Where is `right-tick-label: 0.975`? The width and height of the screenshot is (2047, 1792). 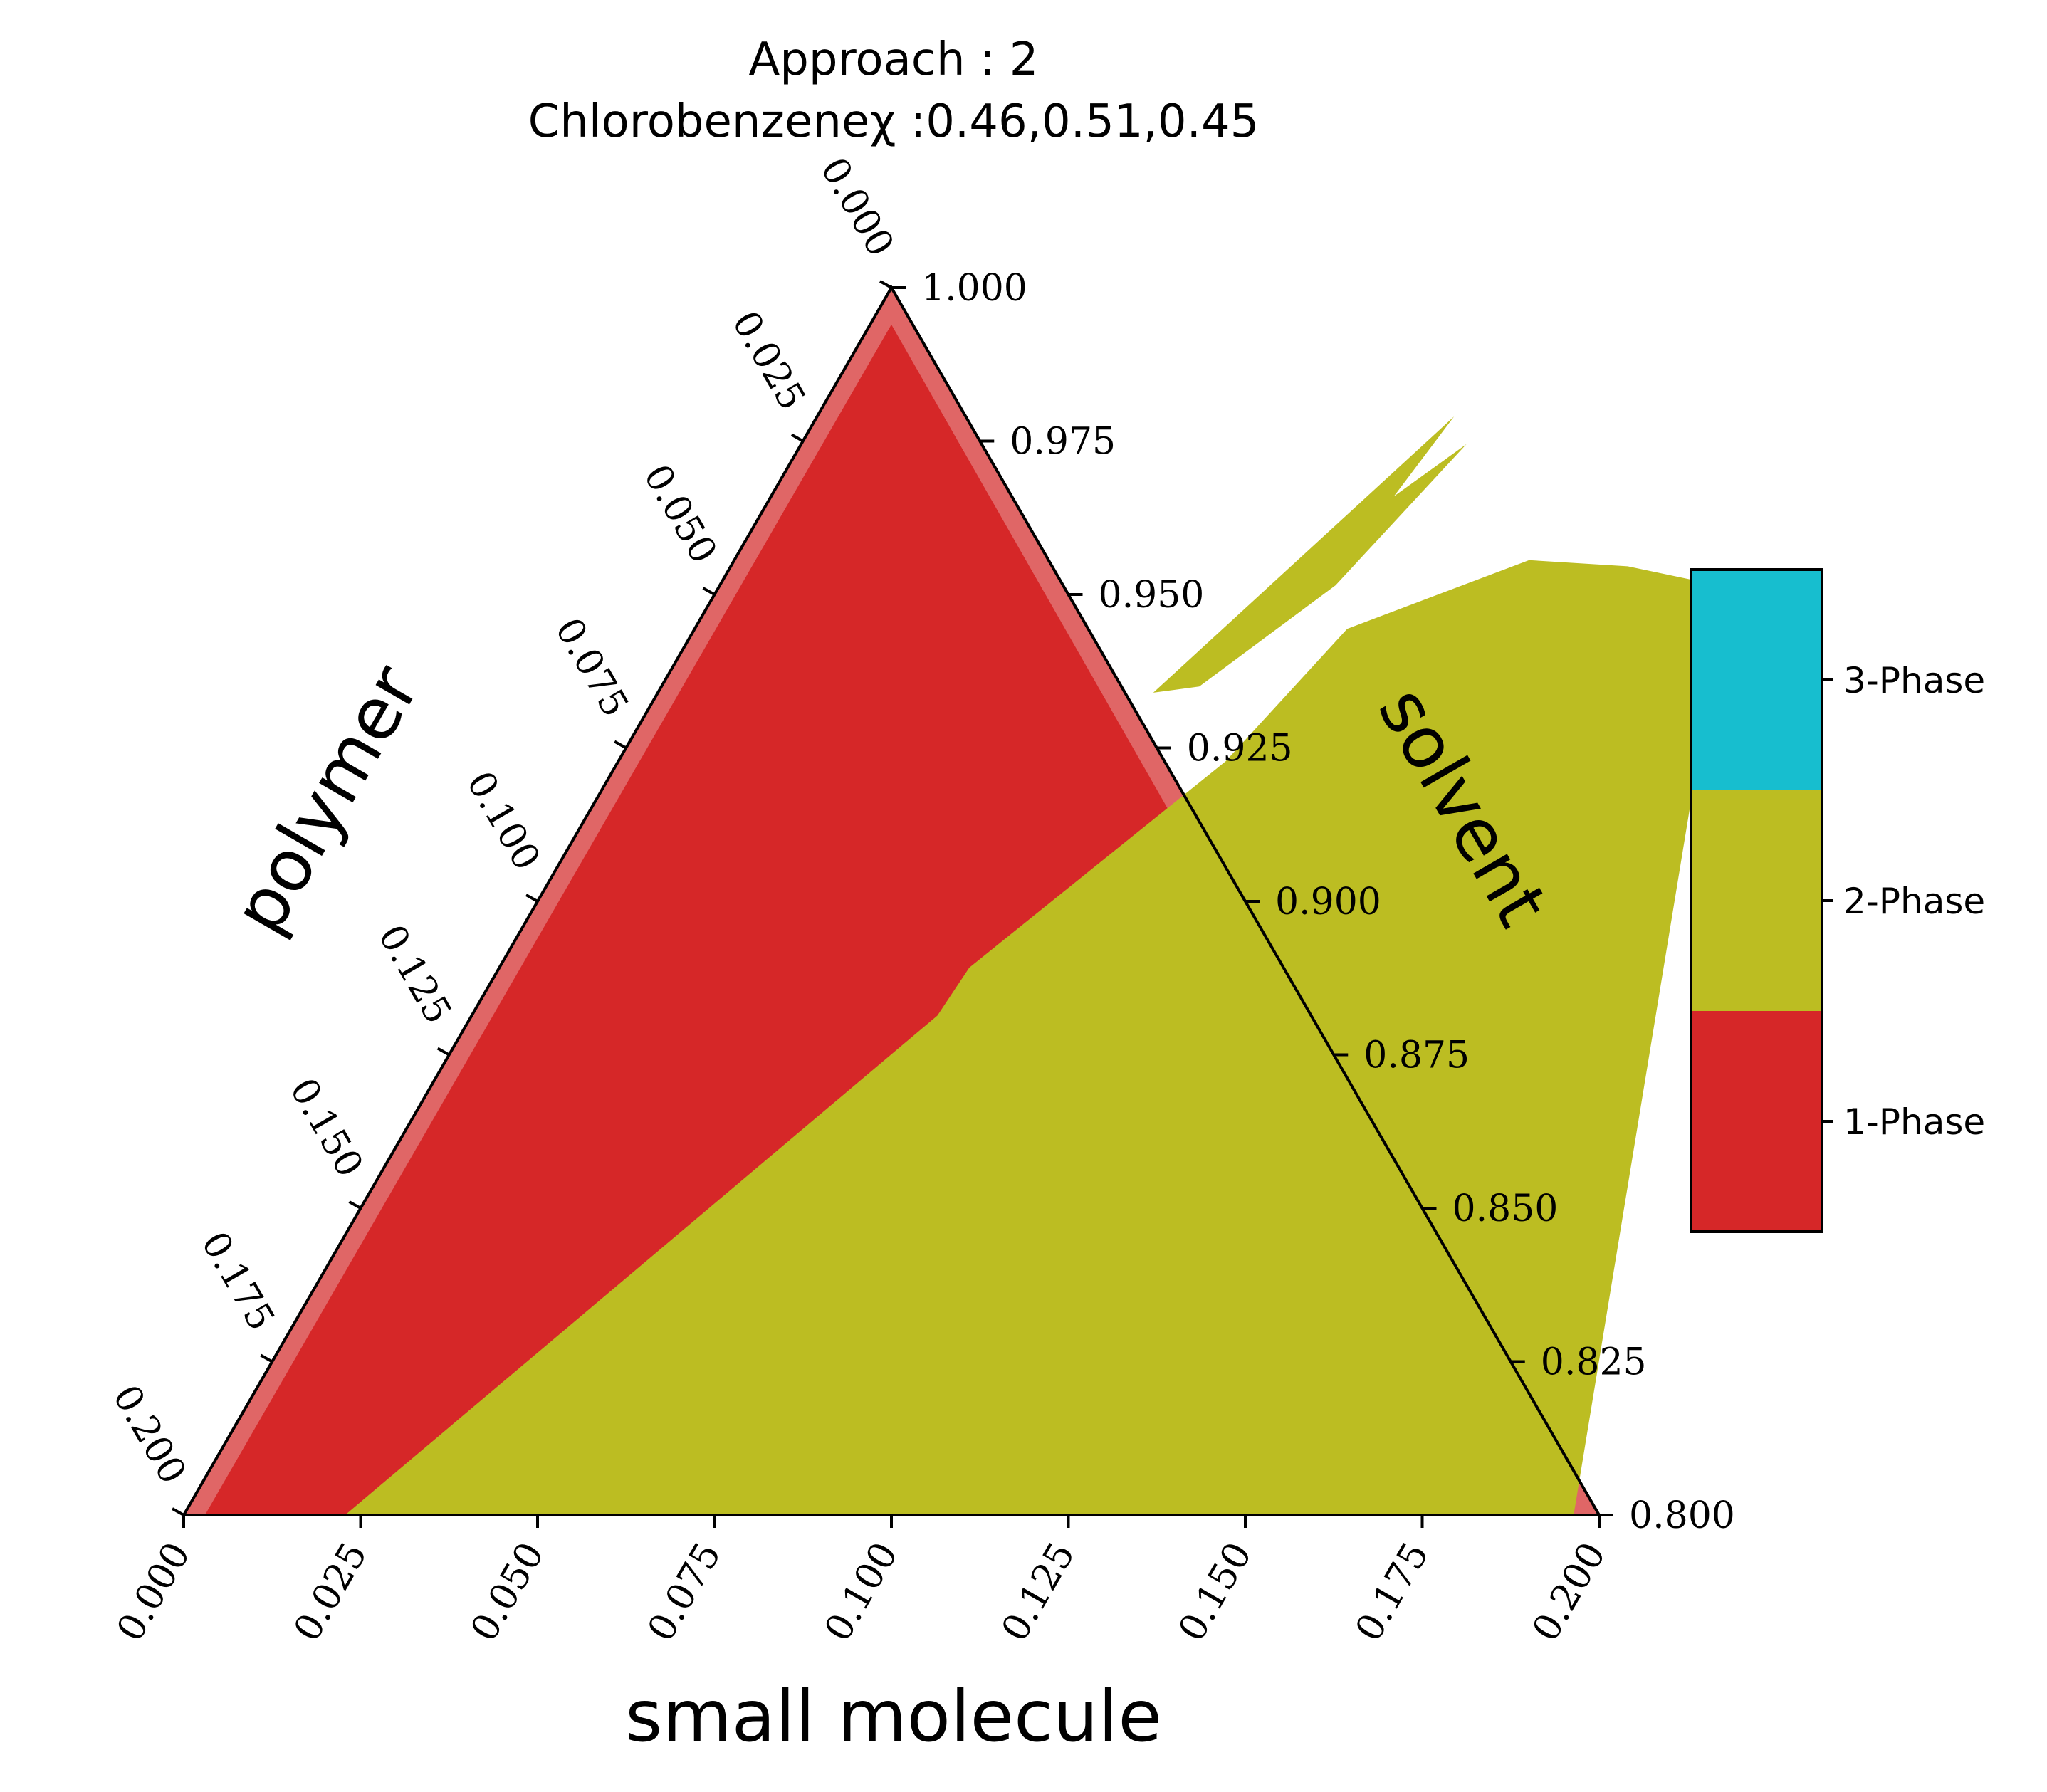 right-tick-label: 0.975 is located at coordinates (1063, 442).